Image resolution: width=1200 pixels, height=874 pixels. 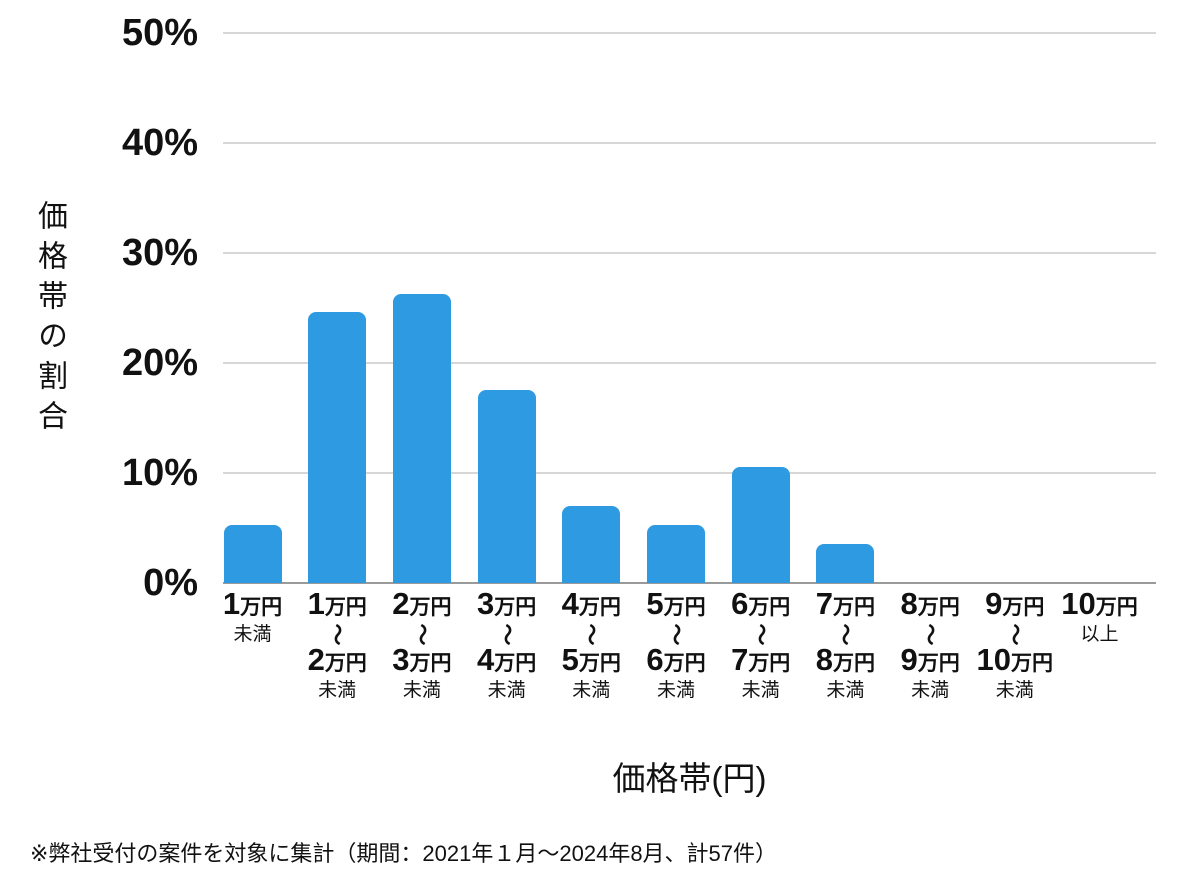 I want to click on x-category-label: 7万円〜 8万円 未満, so click(x=845, y=645).